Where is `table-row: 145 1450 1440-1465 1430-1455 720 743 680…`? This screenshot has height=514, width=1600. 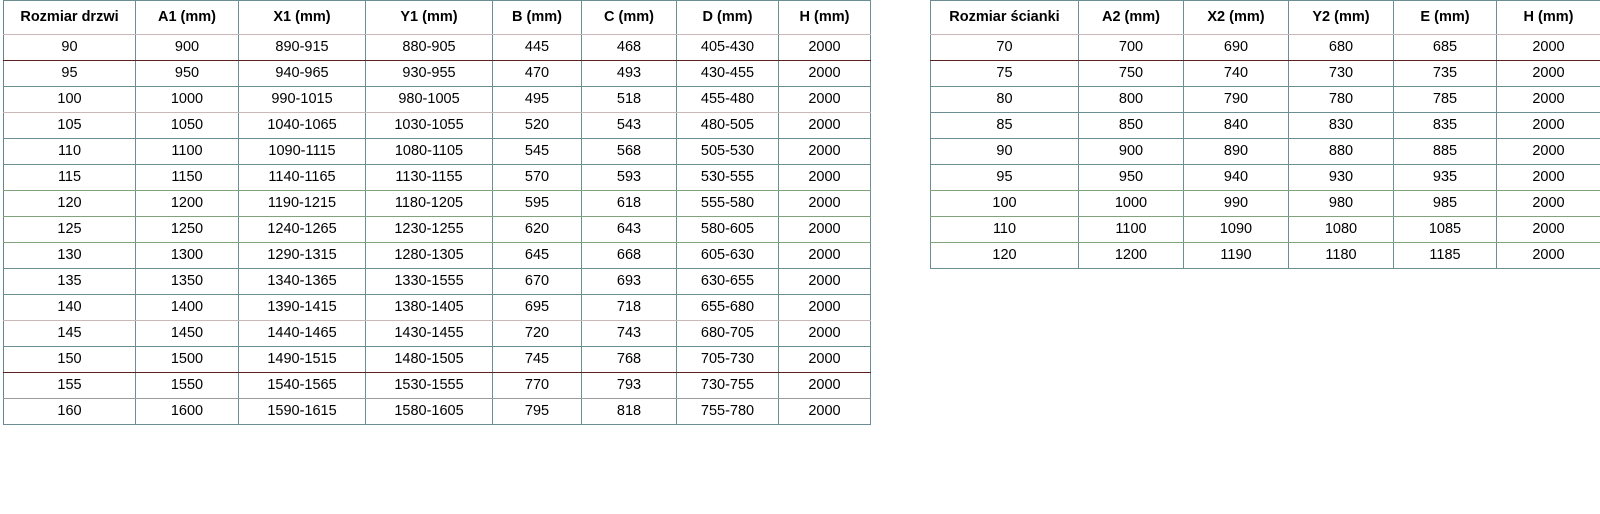
table-row: 145 1450 1440-1465 1430-1455 720 743 680… is located at coordinates (437, 333).